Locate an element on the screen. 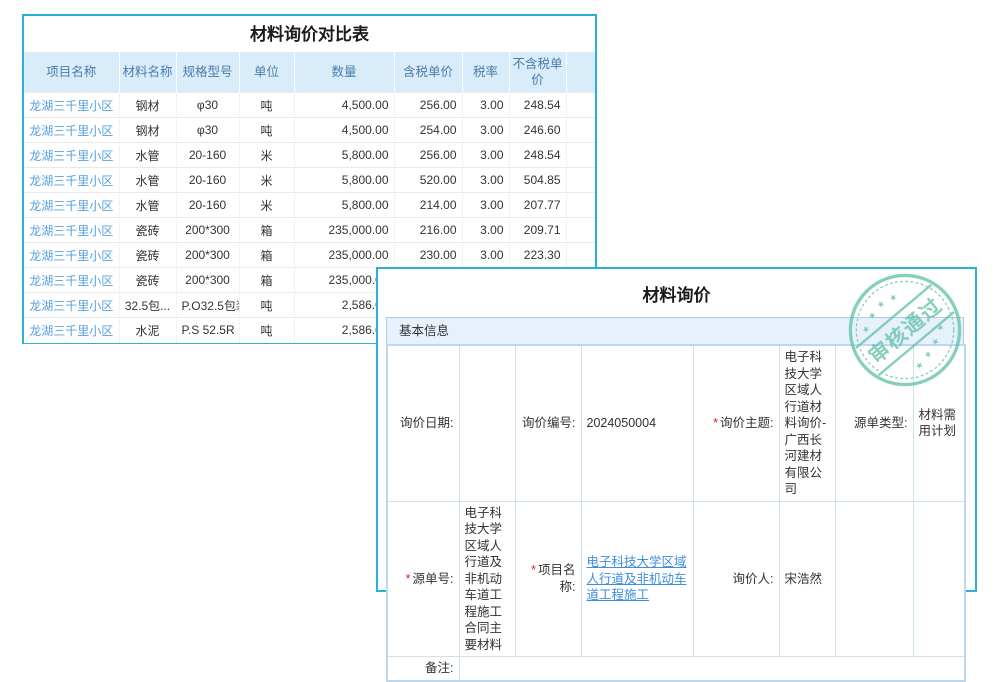 The width and height of the screenshot is (1000, 682). source-type-label: 源单类型: is located at coordinates (874, 423).